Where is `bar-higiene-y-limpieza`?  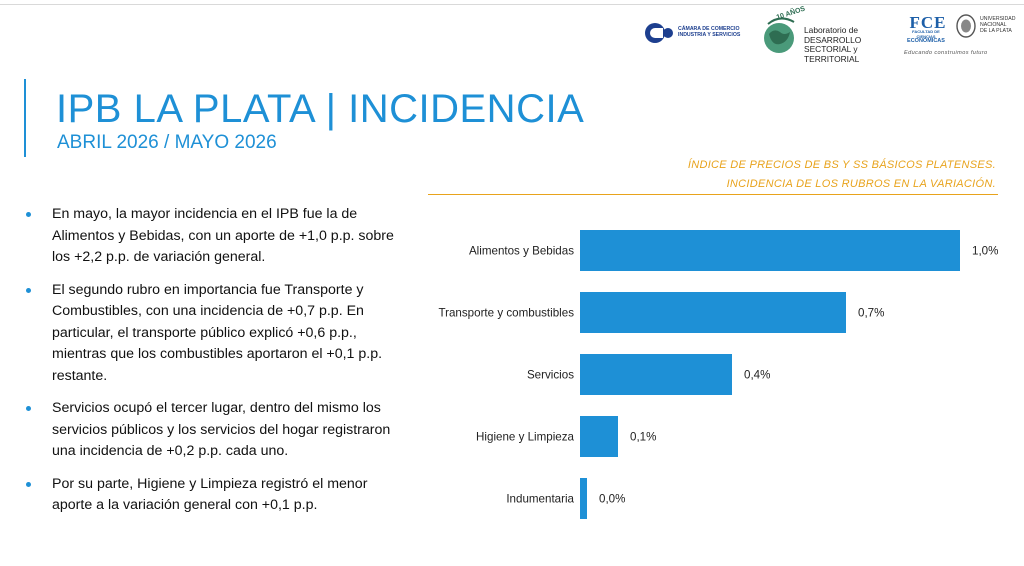
bar-higiene-y-limpieza is located at coordinates (599, 436).